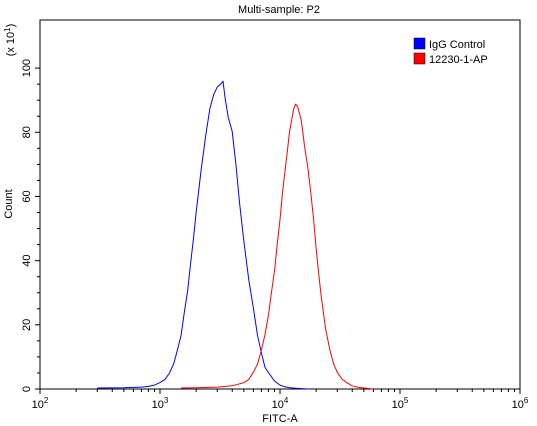 The width and height of the screenshot is (537, 426). Describe the element at coordinates (458, 60) in the screenshot. I see `legend-label-12230-1-ap: 12230-1-AP` at that location.